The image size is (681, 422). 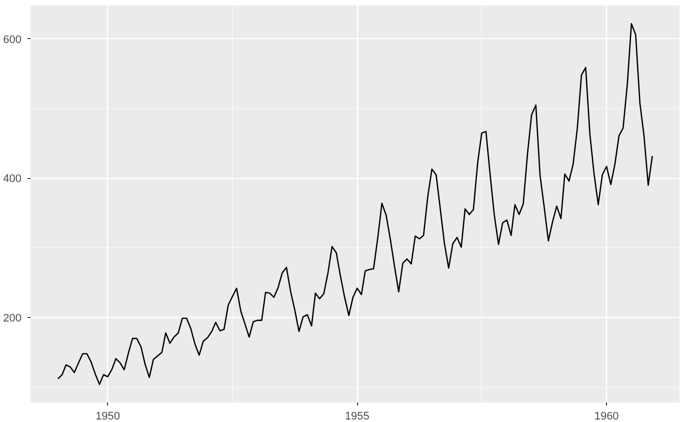 What do you see at coordinates (12, 318) in the screenshot?
I see `y-tick-label: 200` at bounding box center [12, 318].